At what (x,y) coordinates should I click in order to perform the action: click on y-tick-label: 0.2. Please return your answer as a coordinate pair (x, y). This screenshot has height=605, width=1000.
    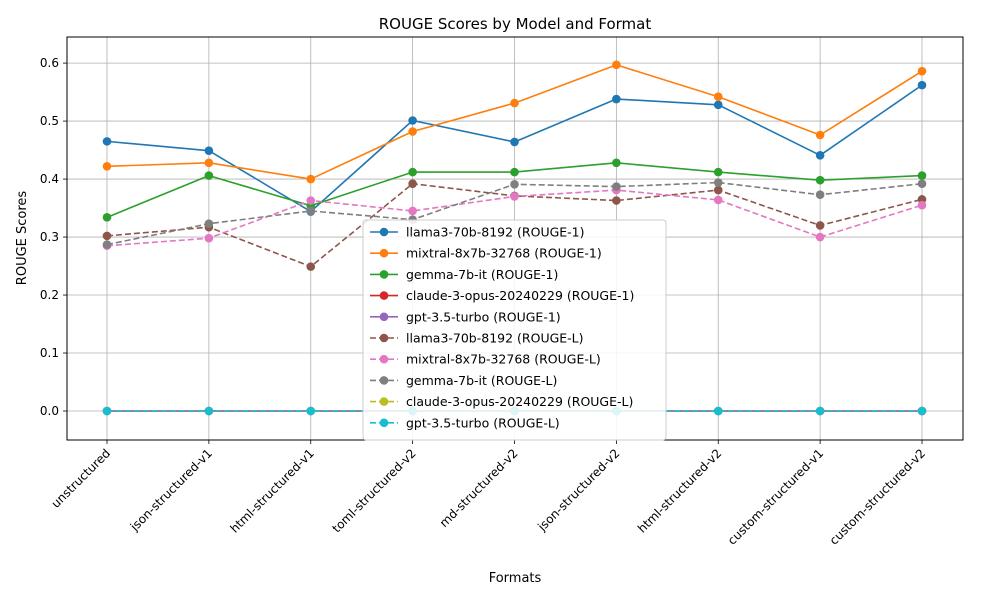
    Looking at the image, I should click on (49, 295).